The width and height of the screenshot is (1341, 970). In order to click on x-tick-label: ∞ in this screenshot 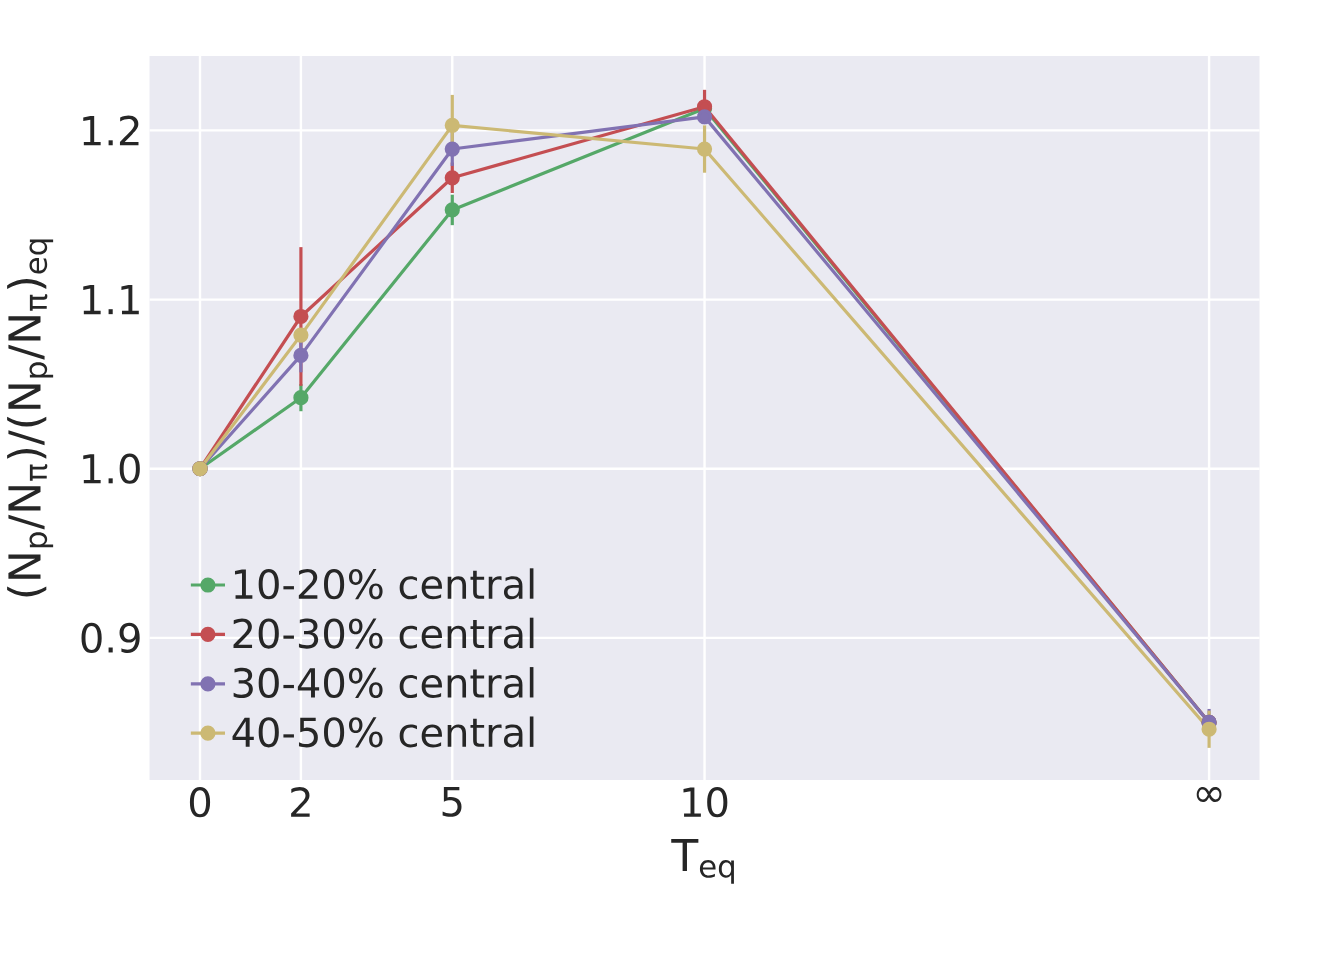, I will do `click(1209, 795)`.